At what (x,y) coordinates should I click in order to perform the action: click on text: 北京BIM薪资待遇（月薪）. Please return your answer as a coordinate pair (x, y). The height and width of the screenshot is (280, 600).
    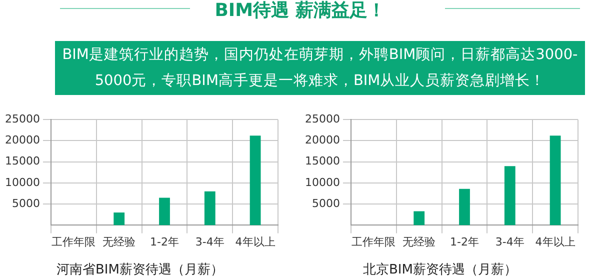
    Looking at the image, I should click on (440, 270).